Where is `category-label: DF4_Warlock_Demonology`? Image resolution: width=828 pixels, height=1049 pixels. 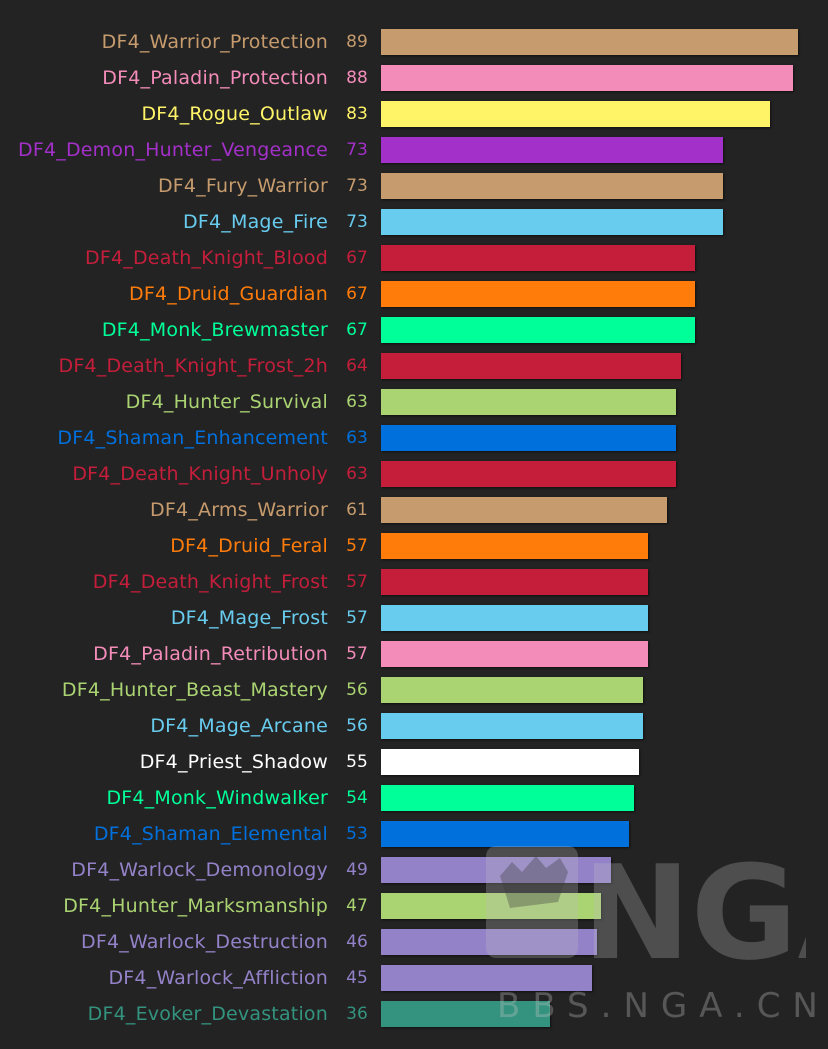 category-label: DF4_Warlock_Demonology is located at coordinates (199, 870).